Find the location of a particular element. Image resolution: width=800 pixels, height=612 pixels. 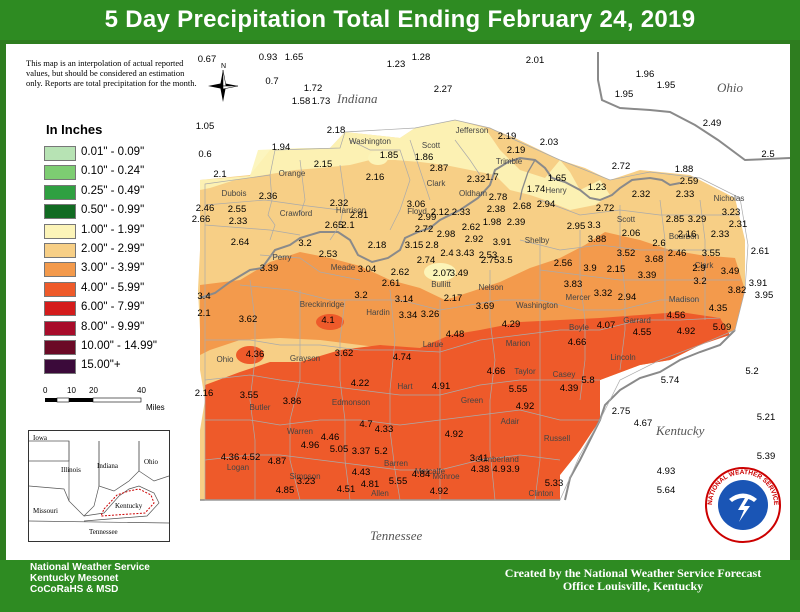

precip-value: 2.01 is located at coordinates (535, 60).